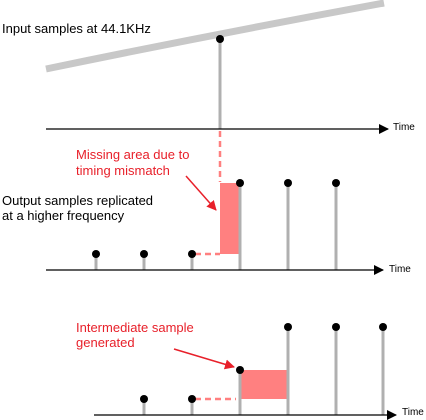 The height and width of the screenshot is (420, 426). What do you see at coordinates (201, 193) in the screenshot?
I see `missing-area-pointer-arrow` at bounding box center [201, 193].